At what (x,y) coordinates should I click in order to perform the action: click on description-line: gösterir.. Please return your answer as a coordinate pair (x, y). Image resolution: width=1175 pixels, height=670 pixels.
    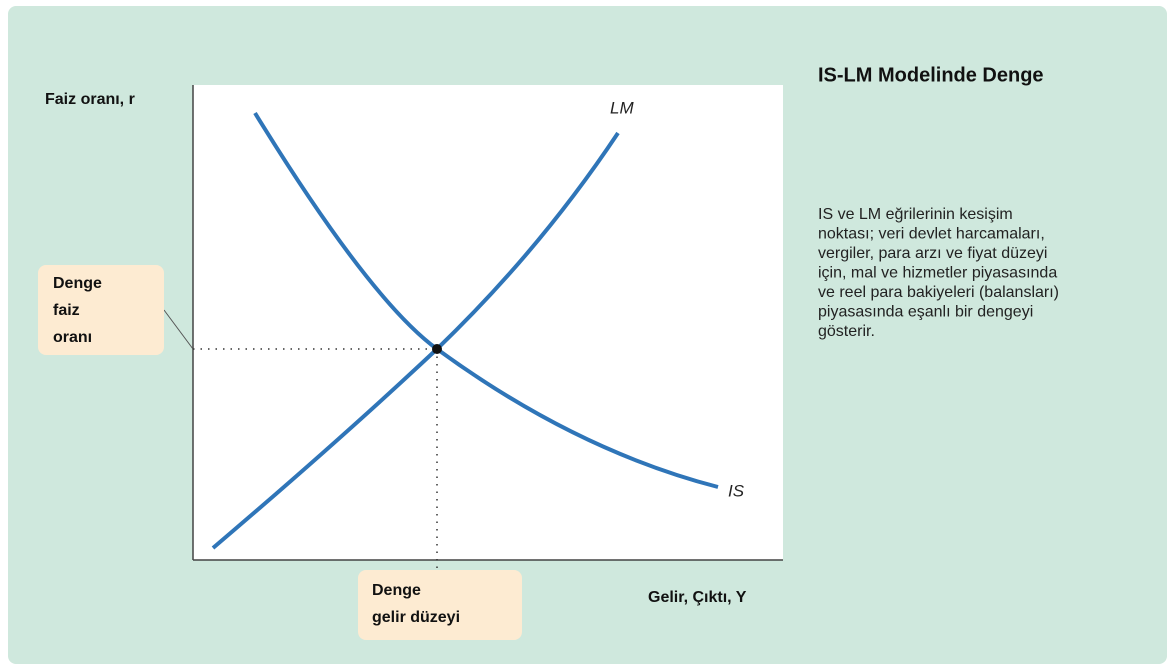
    Looking at the image, I should click on (846, 331).